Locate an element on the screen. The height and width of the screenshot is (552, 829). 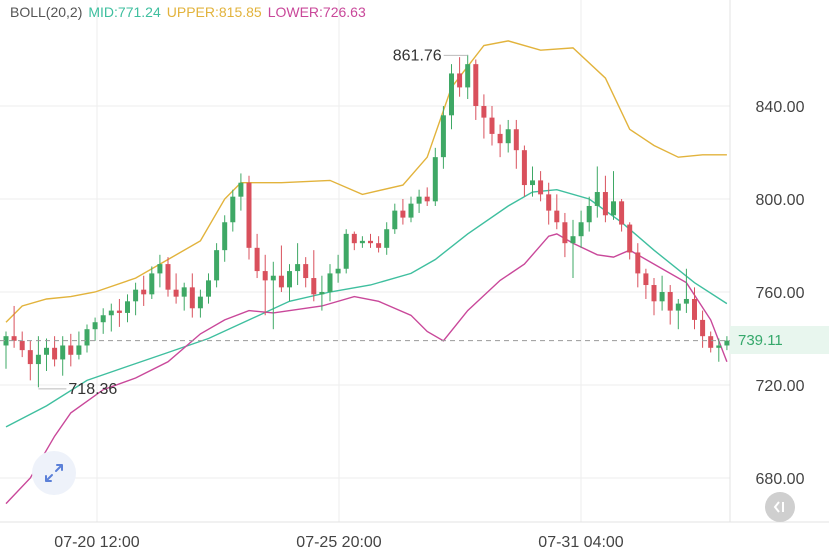
x-tick-label: 07-25 20:00 is located at coordinates (339, 542).